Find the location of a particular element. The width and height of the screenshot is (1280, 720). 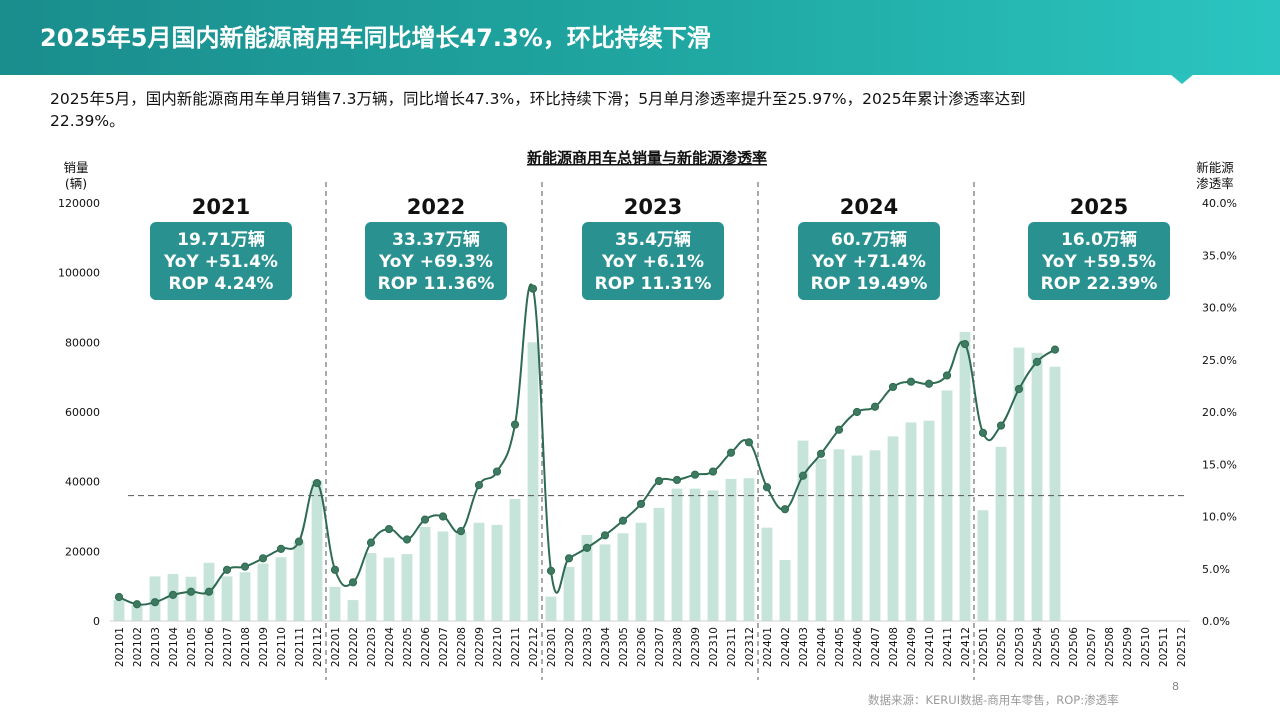

y-tick-left: 60000 is located at coordinates (82, 412).